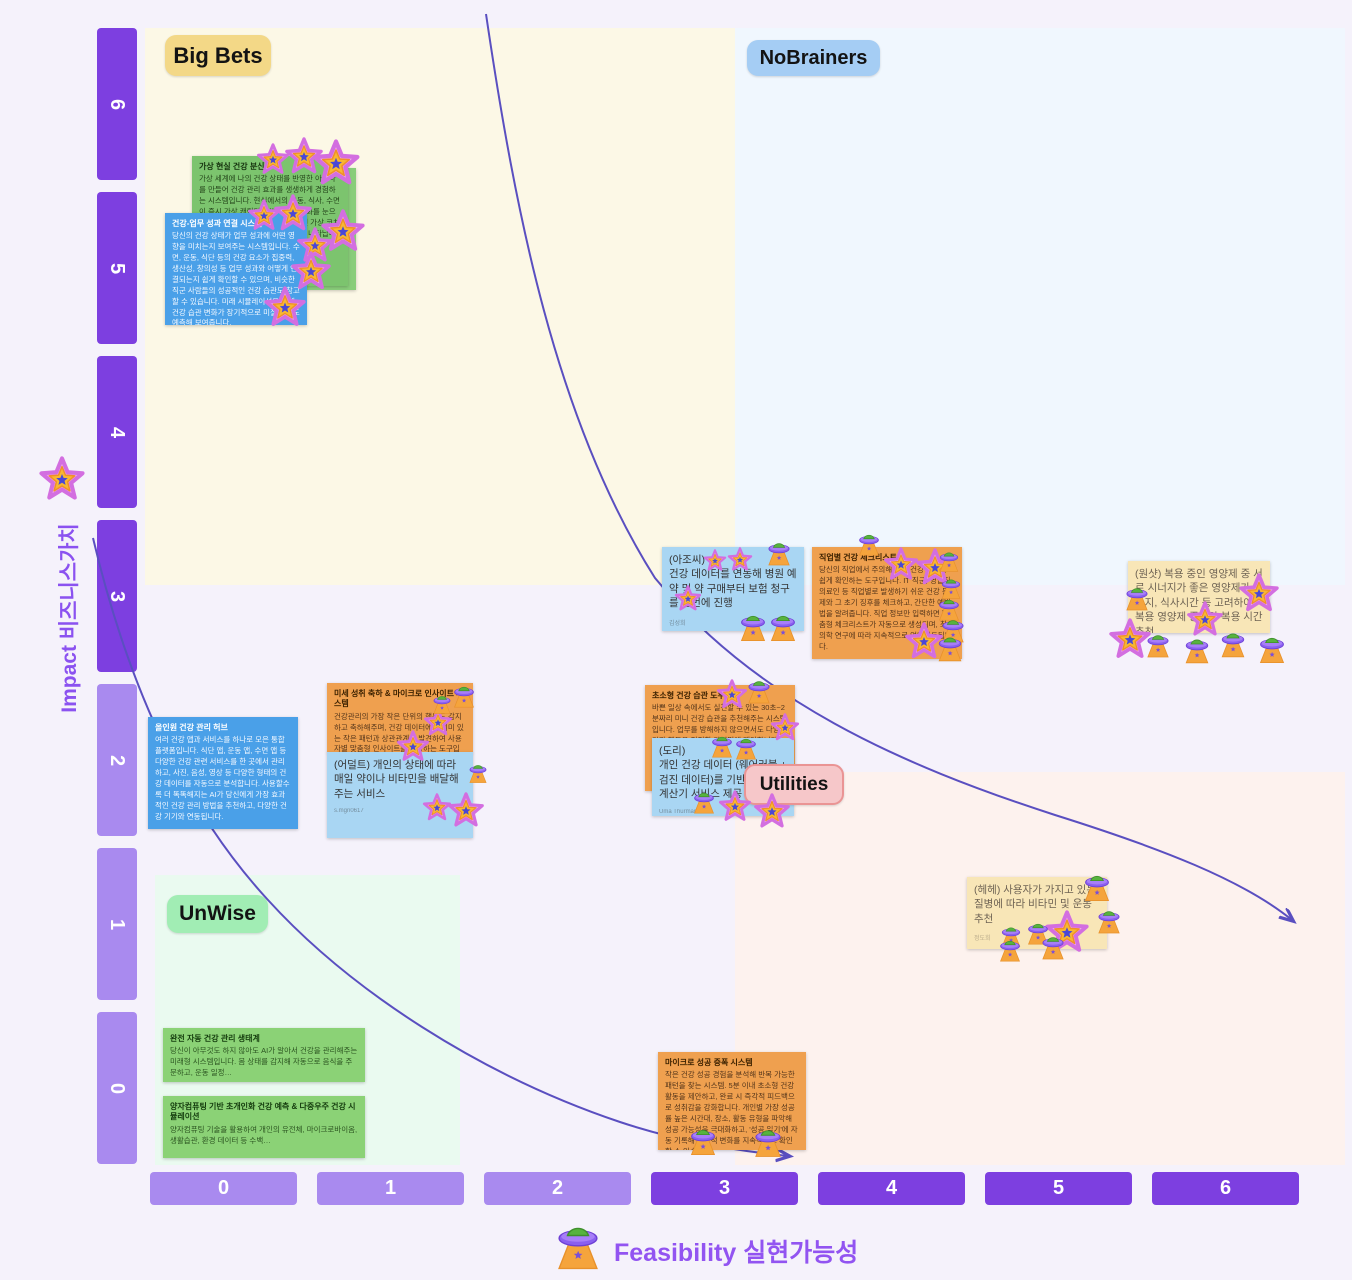 The width and height of the screenshot is (1352, 1280). I want to click on y-tick-label: 4, so click(117, 432).